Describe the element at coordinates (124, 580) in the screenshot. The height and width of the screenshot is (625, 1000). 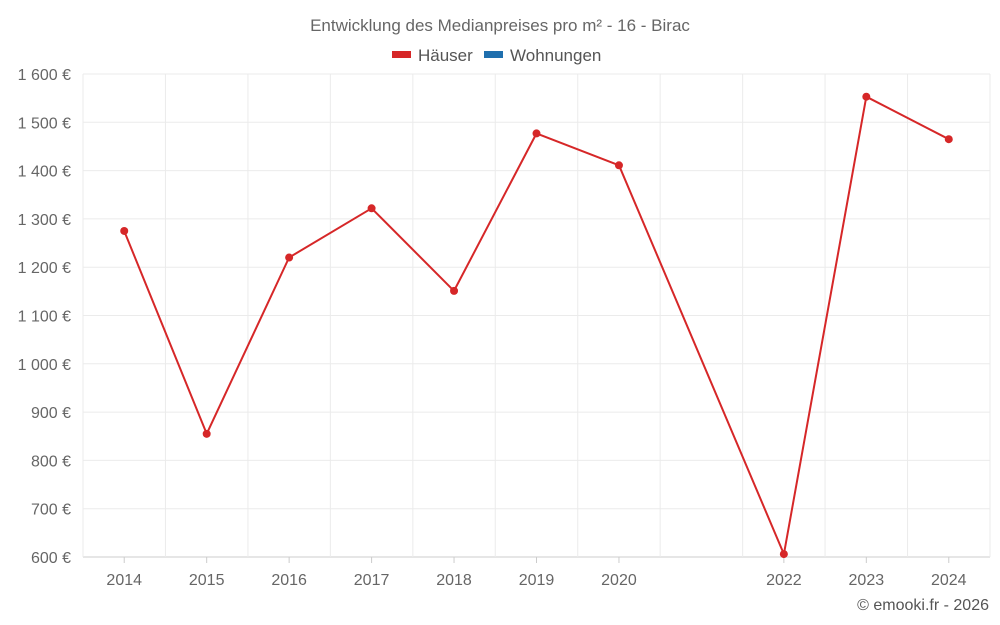
I see `x-tick-label: 2014` at that location.